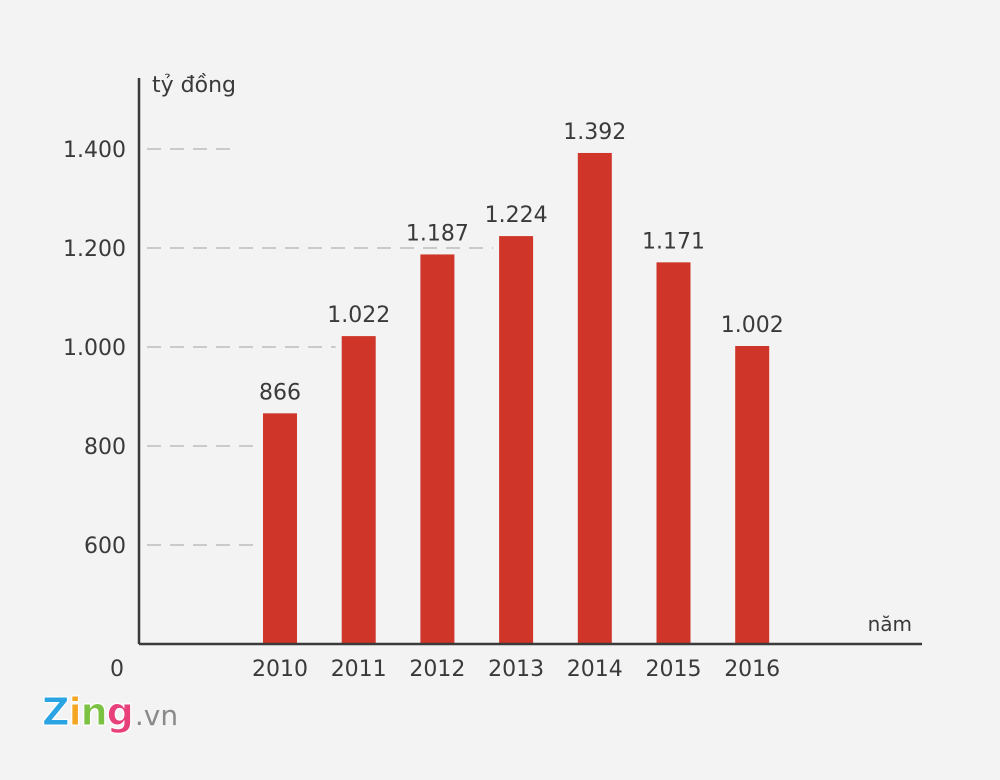  Describe the element at coordinates (673, 453) in the screenshot. I see `bar-2015` at that location.